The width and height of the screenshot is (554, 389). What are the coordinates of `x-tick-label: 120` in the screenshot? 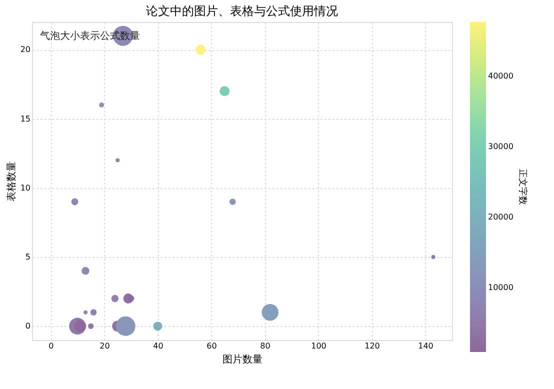 It's located at (372, 346).